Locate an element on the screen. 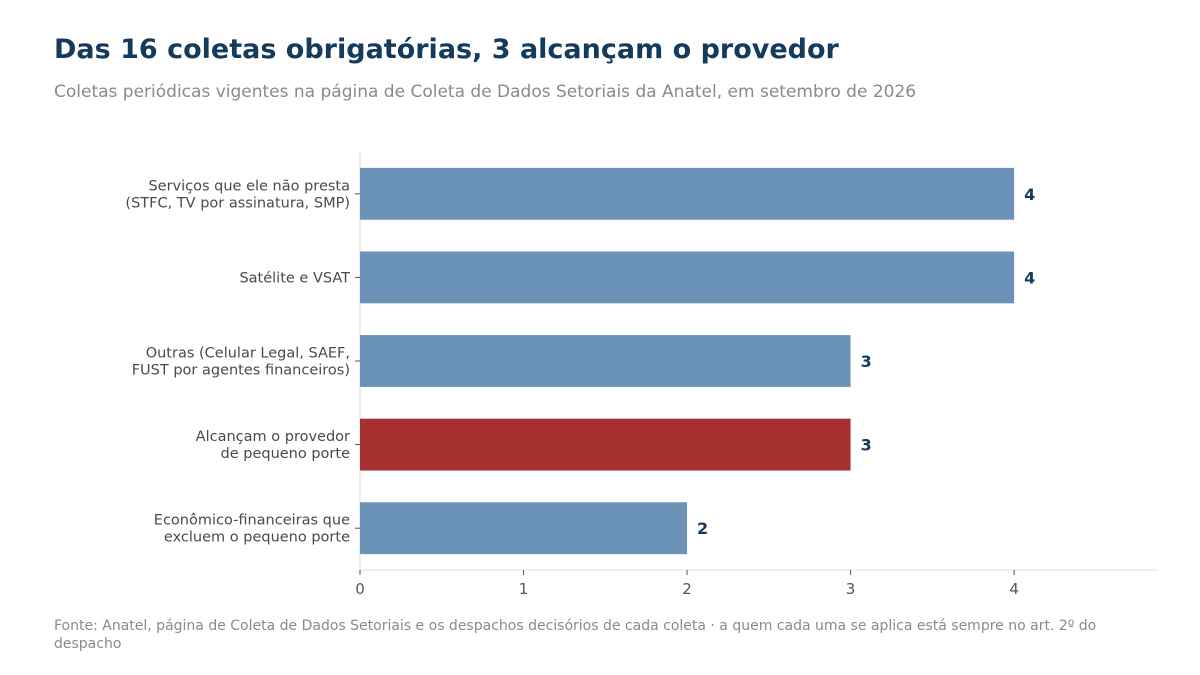  category-label: Alcançam o provedor de pequeno porte is located at coordinates (273, 445).